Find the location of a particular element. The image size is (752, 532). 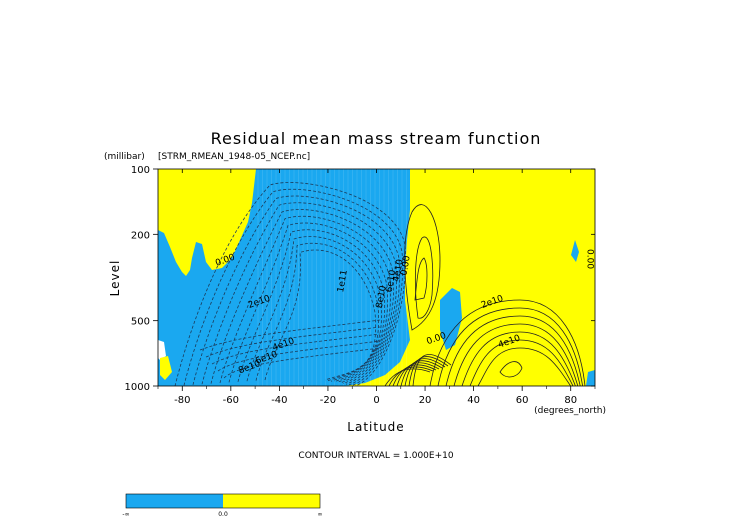

contour-interval-text: CONTOUR INTERVAL = 1.000E+10 is located at coordinates (375, 456).